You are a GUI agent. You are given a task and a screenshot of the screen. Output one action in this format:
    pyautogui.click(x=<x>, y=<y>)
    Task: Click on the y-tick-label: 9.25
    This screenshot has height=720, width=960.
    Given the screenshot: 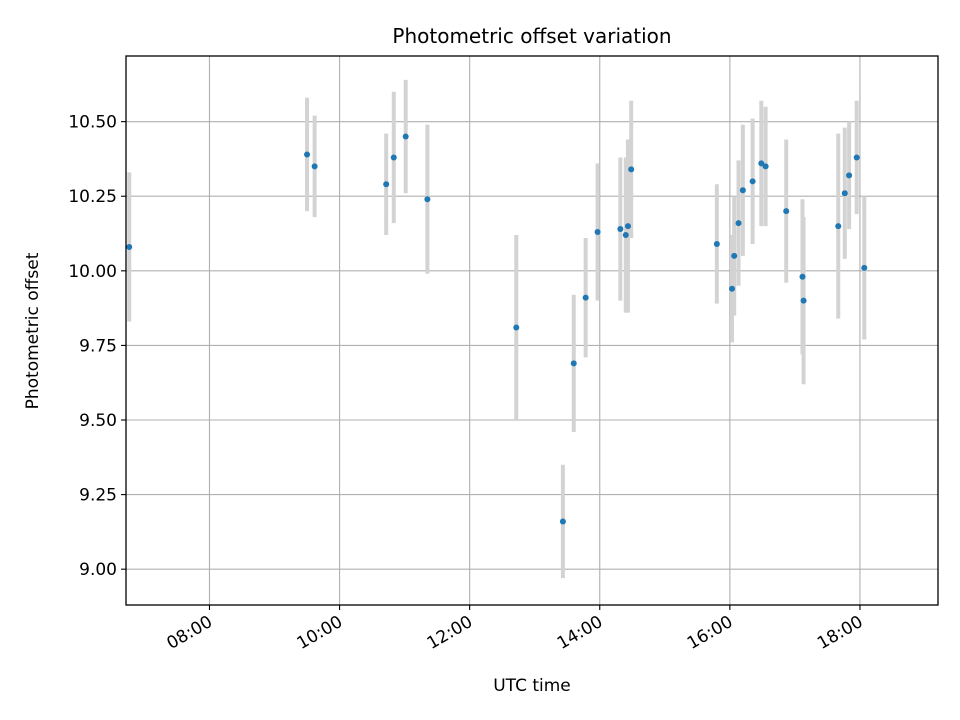 What is the action you would take?
    pyautogui.click(x=98, y=496)
    